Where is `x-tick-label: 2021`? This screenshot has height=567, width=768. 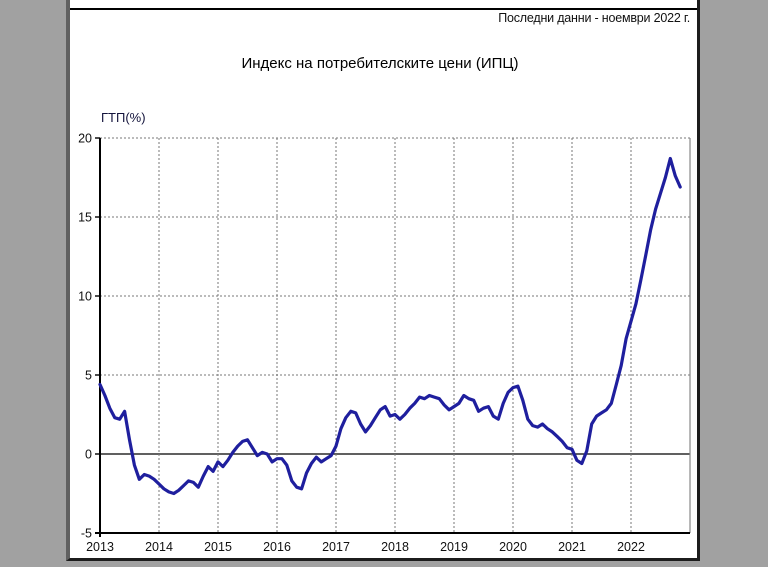 x-tick-label: 2021 is located at coordinates (572, 547).